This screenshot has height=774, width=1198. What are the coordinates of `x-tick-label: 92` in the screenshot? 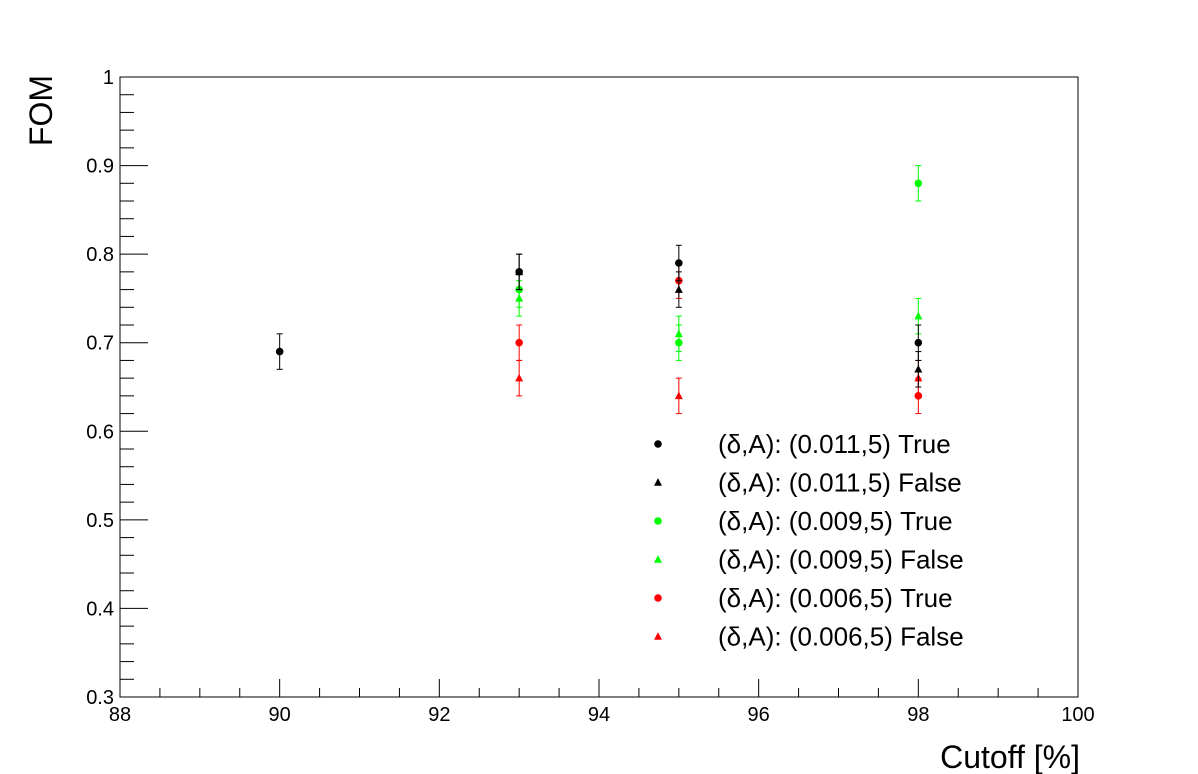 It's located at (439, 715).